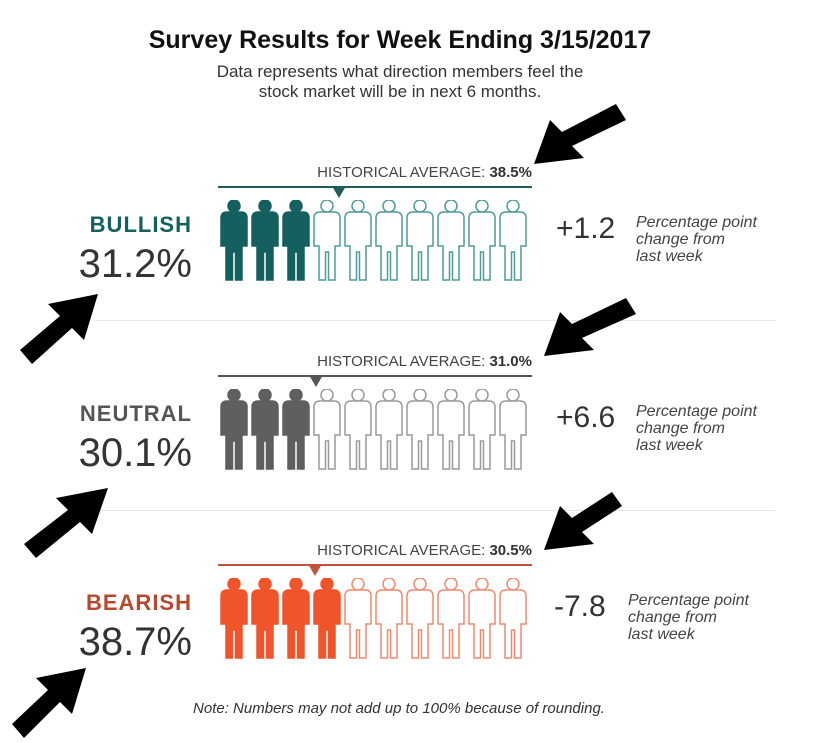 This screenshot has height=743, width=814. I want to click on change-value: +6.6, so click(586, 417).